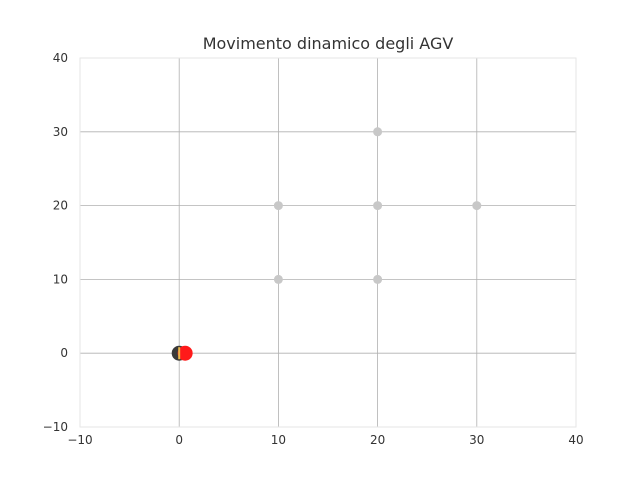  Describe the element at coordinates (60, 58) in the screenshot. I see `y-tick-label: 40` at that location.